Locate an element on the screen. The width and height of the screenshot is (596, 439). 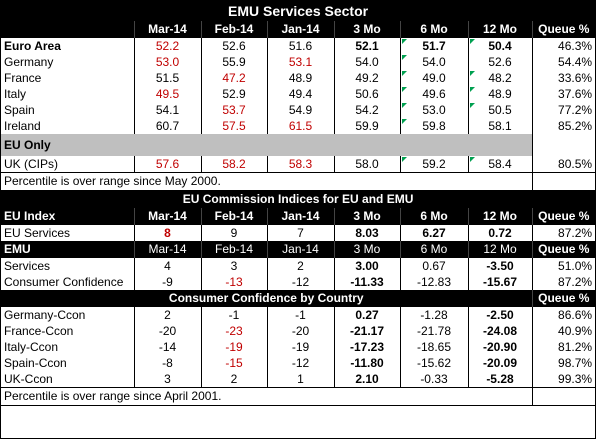
eu-only-band: EU Only is located at coordinates (298, 145).